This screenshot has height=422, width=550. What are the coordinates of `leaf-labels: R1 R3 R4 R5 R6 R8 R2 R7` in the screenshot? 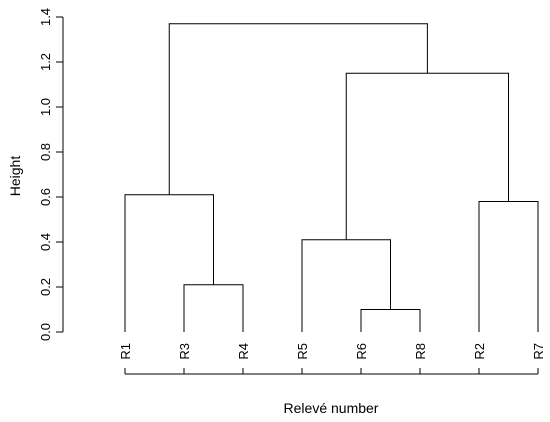 It's located at (332, 351).